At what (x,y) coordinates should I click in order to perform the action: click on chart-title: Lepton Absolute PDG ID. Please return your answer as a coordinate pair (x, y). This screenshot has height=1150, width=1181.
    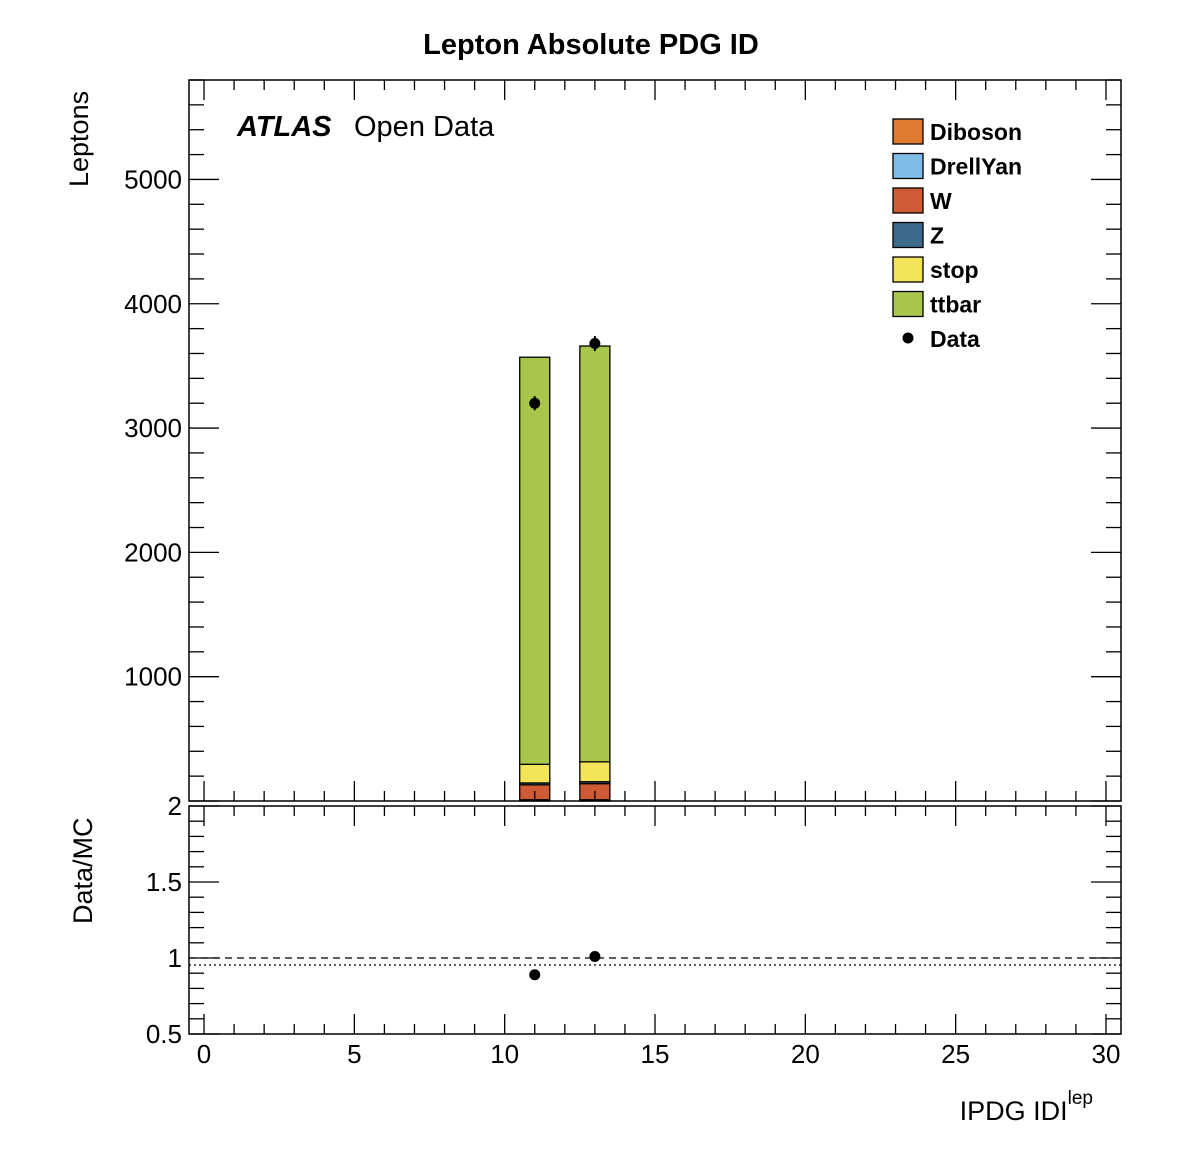
    Looking at the image, I should click on (591, 45).